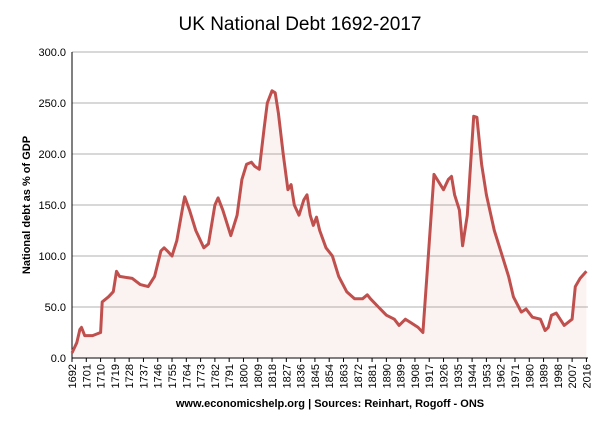 Image resolution: width=600 pixels, height=423 pixels. What do you see at coordinates (559, 376) in the screenshot?
I see `x-tick-label: 1998` at bounding box center [559, 376].